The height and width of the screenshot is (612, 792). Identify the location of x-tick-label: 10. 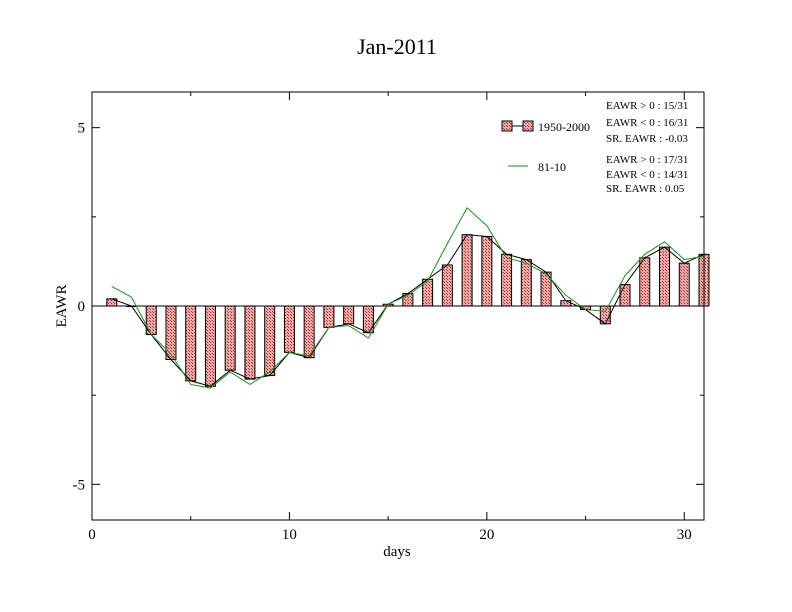
(289, 535).